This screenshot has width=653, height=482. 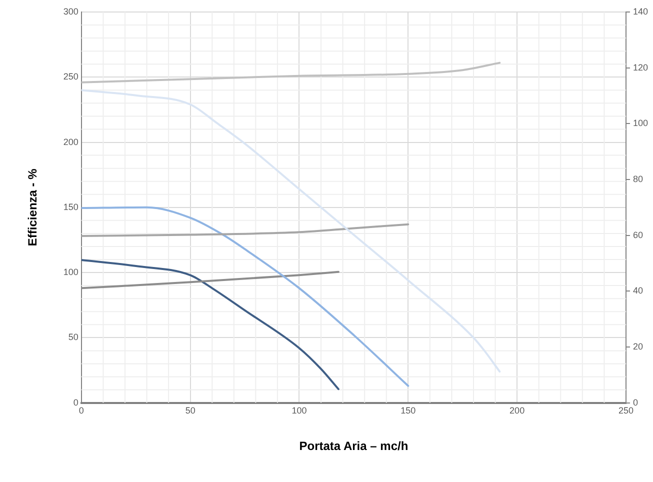 I want to click on y2-tick-label: 140, so click(x=640, y=11).